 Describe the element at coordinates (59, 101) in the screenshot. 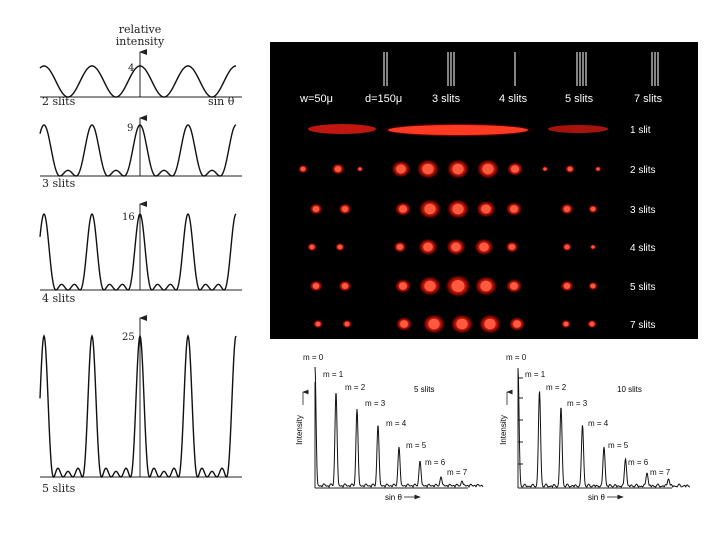

I see `panel-label-2: 2 slits` at that location.